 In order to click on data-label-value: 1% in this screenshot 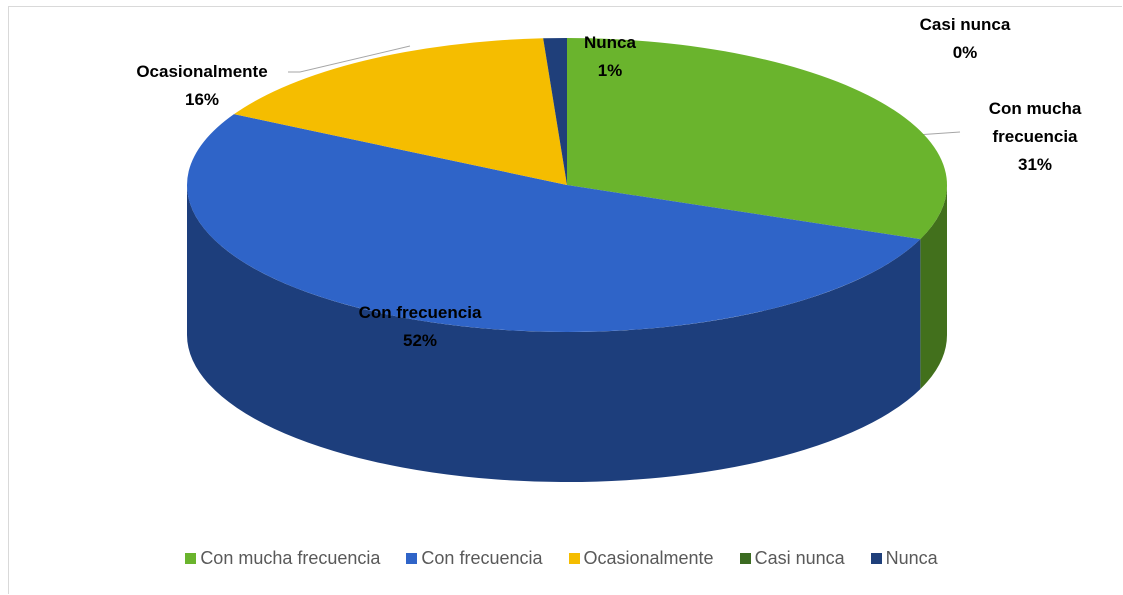, I will do `click(610, 70)`.